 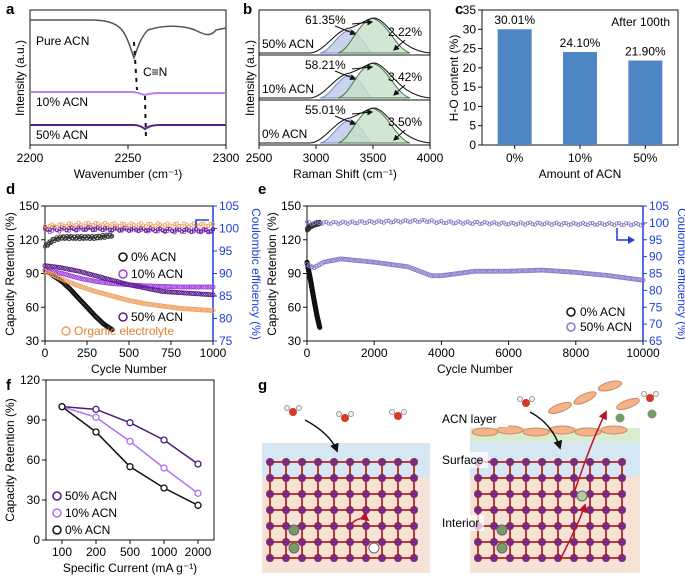 I want to click on f-ytick-label: 30, so click(x=34, y=500).